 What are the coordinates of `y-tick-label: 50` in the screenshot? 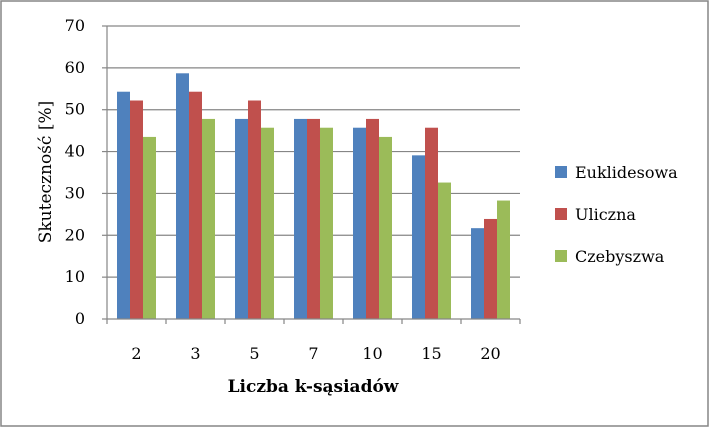 It's located at (75, 109).